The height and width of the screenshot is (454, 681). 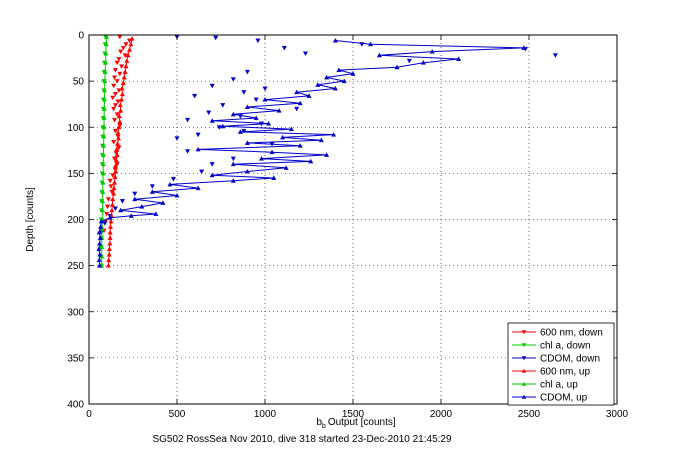 I want to click on y-tick-label: 100, so click(x=75, y=128).